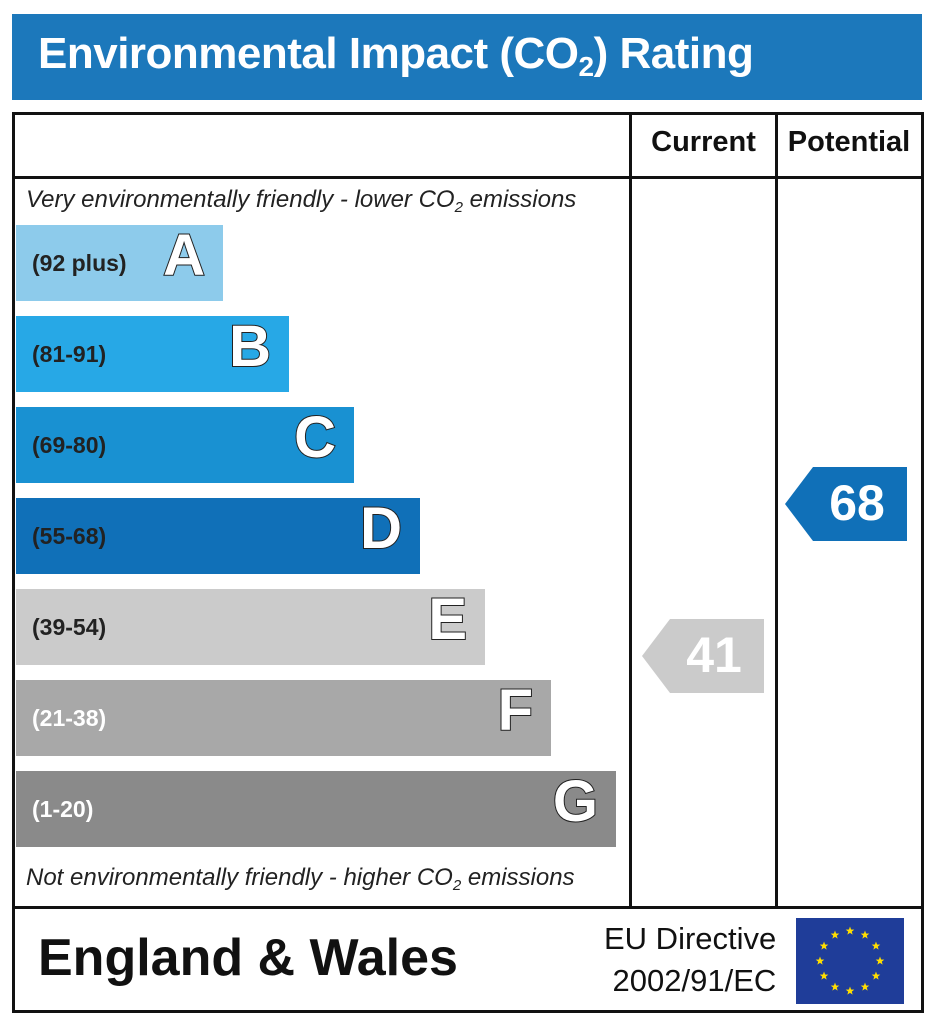 This screenshot has width=933, height=1024. I want to click on band-f-range: (21-38), so click(69, 718).